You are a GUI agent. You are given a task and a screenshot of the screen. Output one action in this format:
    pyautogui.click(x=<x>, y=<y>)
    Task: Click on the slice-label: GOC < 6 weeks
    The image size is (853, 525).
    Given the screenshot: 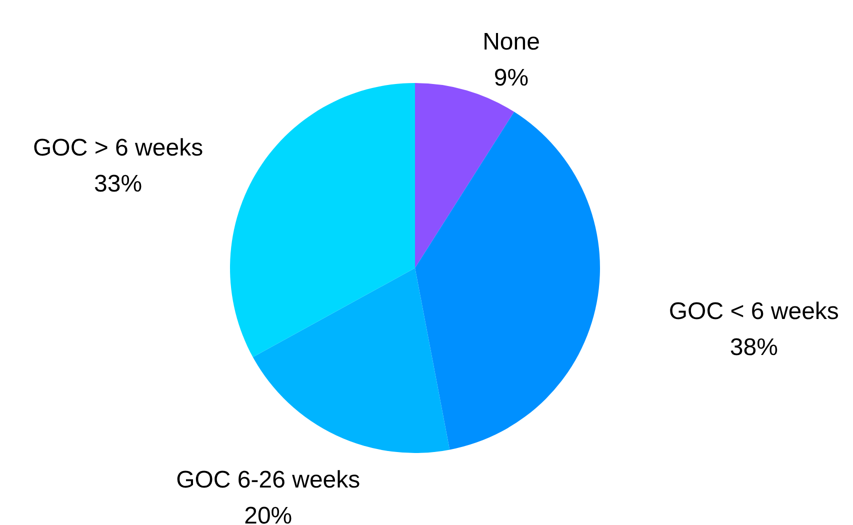 What is the action you would take?
    pyautogui.click(x=753, y=312)
    